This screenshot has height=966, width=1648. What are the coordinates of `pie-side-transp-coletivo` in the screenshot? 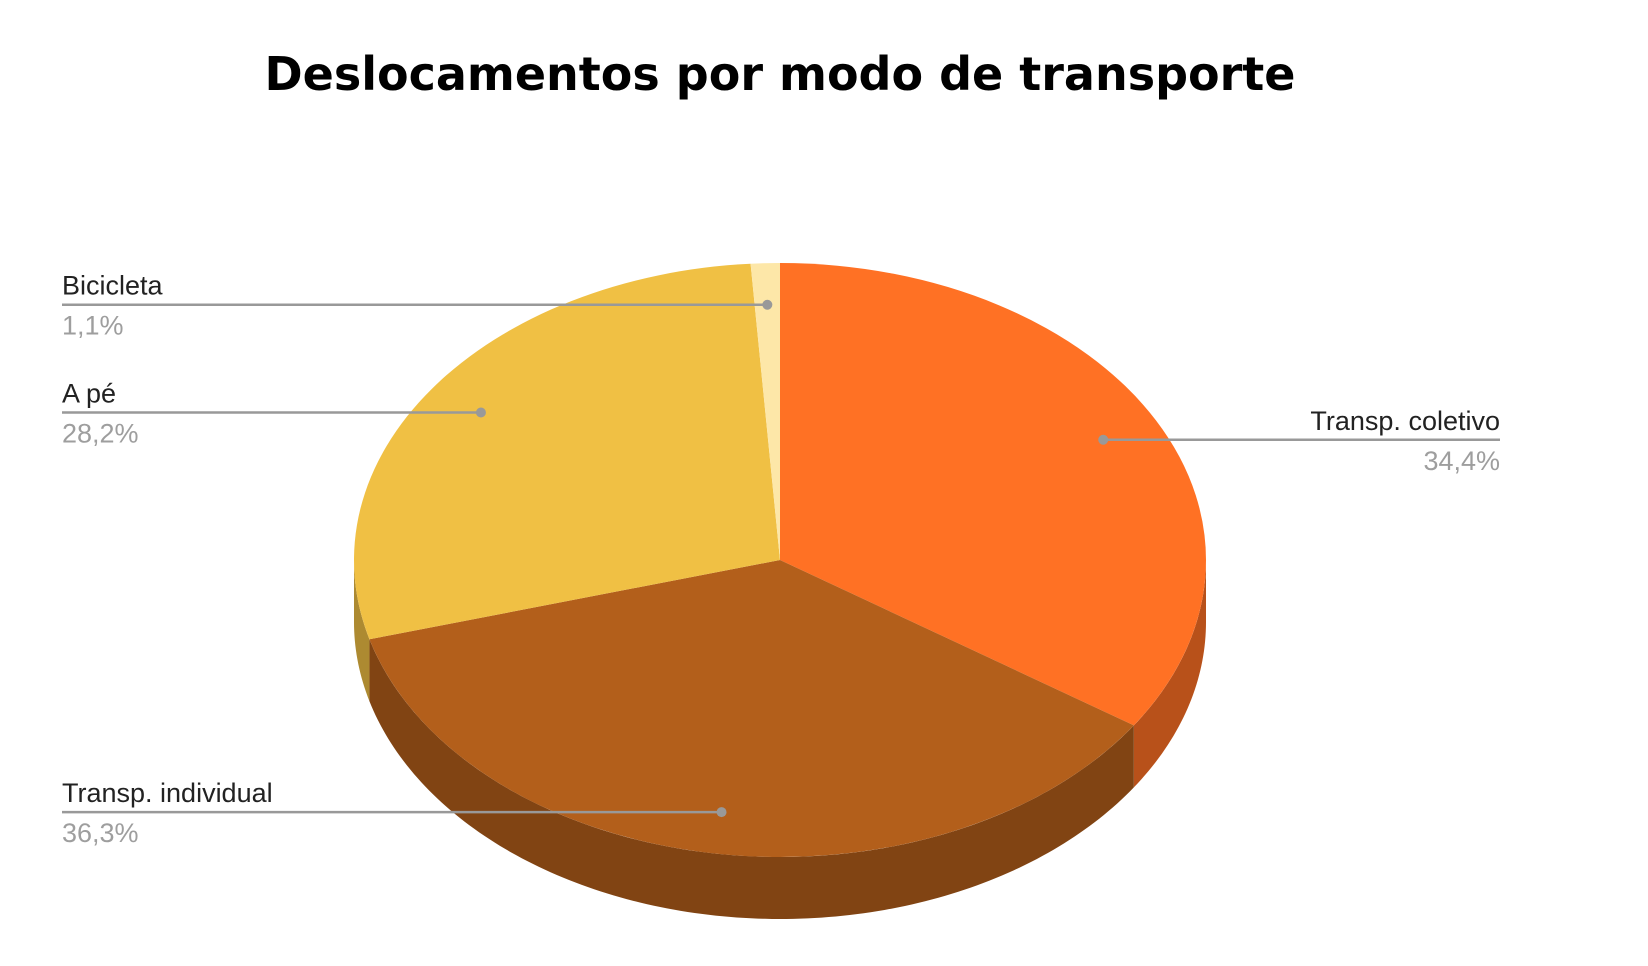 It's located at (1169, 674).